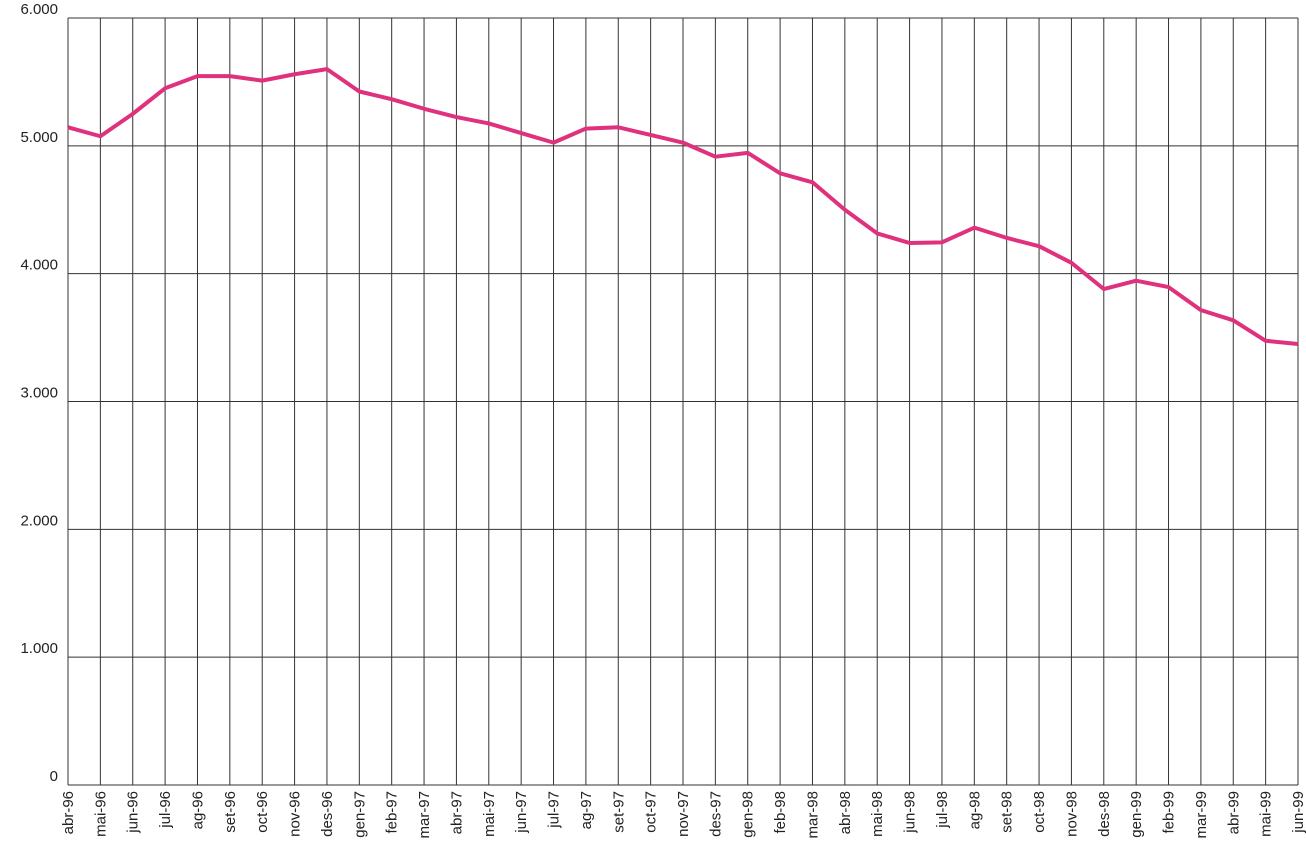 This screenshot has width=1306, height=854. What do you see at coordinates (456, 812) in the screenshot?
I see `x-tick-label: abr-97` at bounding box center [456, 812].